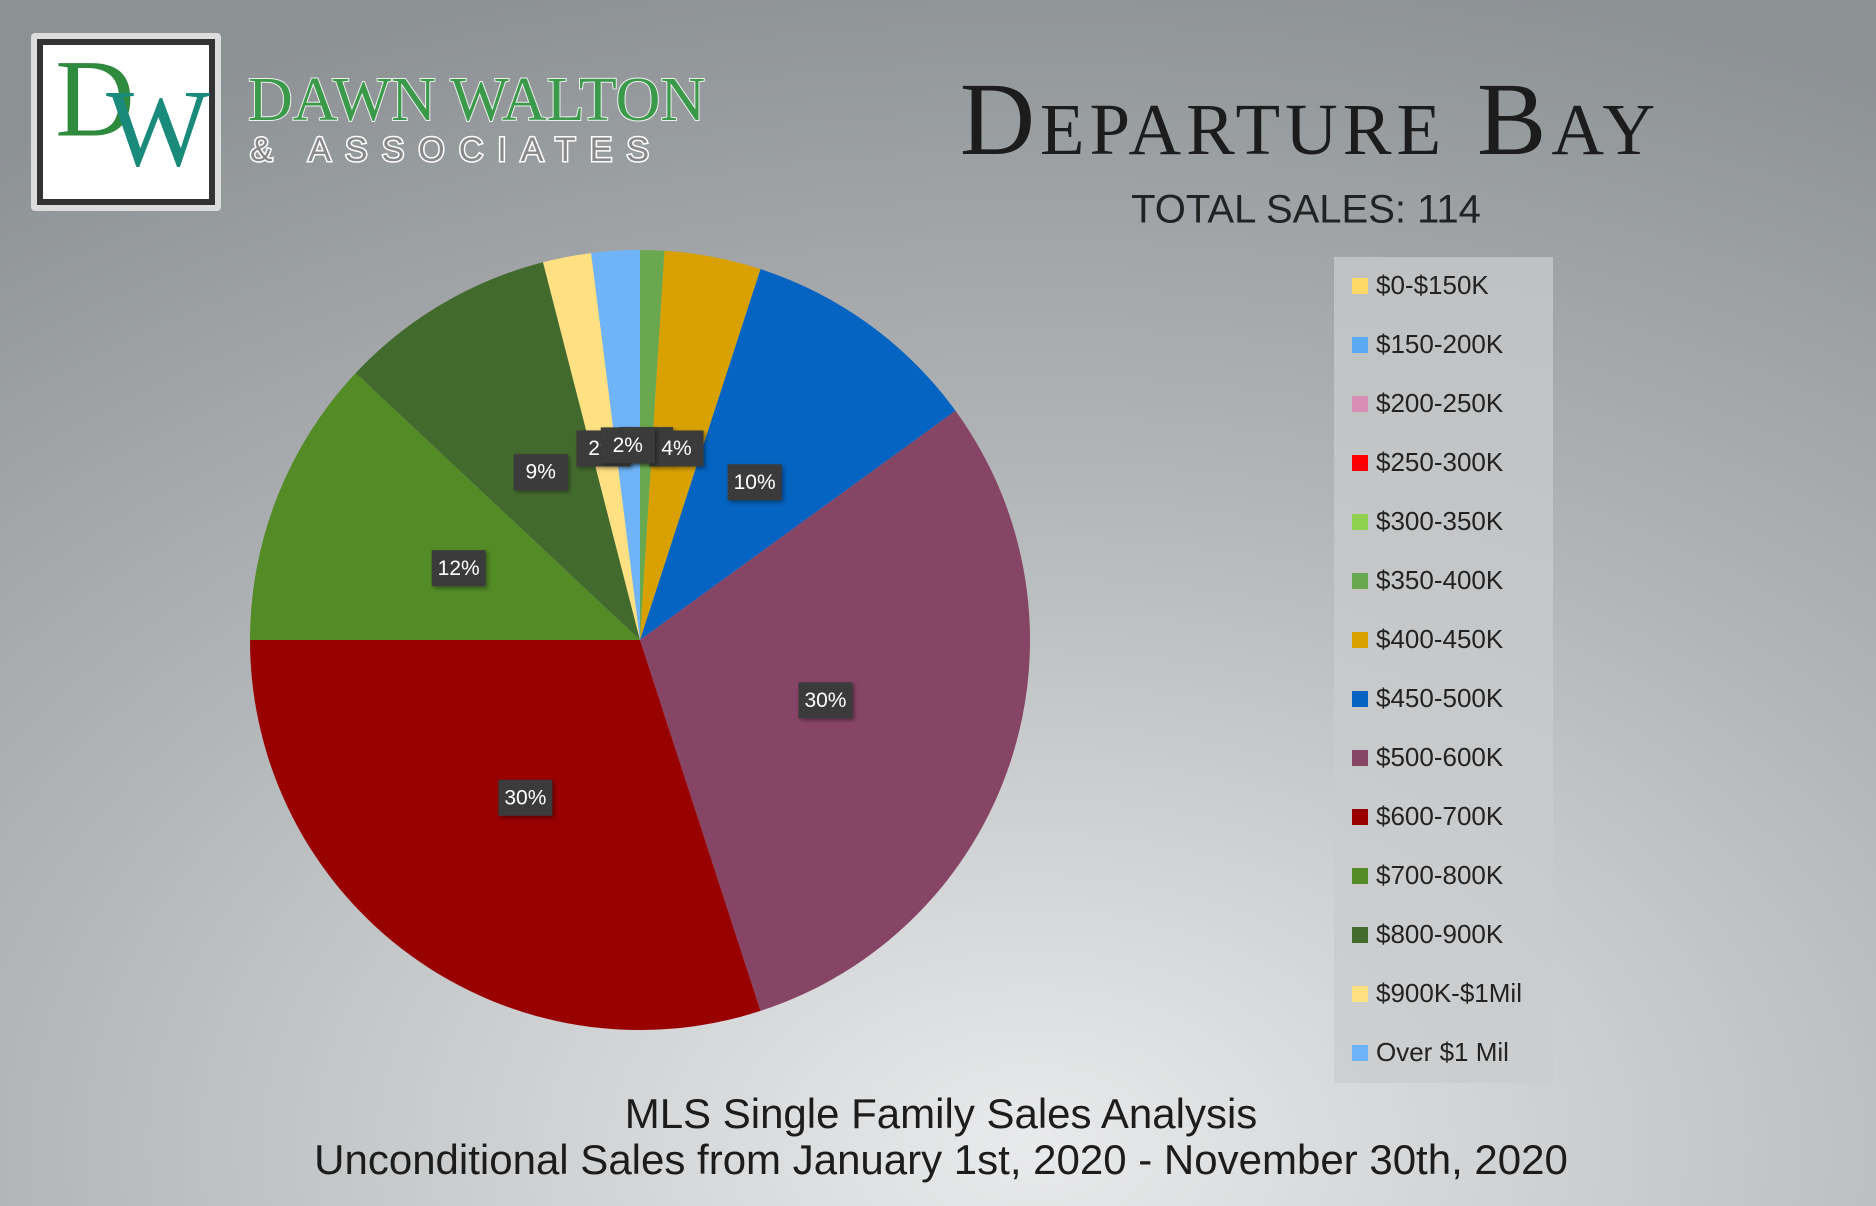 Image resolution: width=1876 pixels, height=1206 pixels. Describe the element at coordinates (1440, 403) in the screenshot. I see `legend-label: $200-250K` at that location.